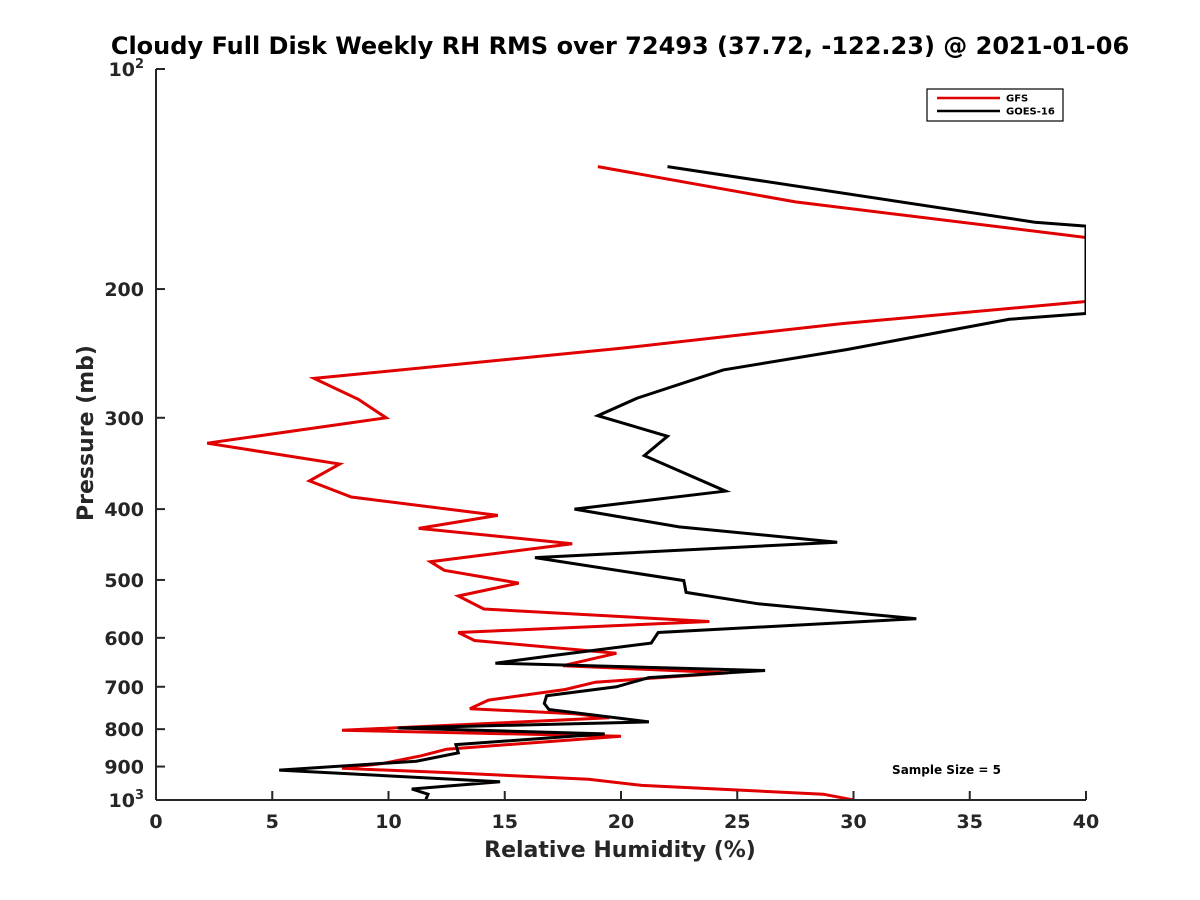 This screenshot has height=900, width=1200. What do you see at coordinates (124, 510) in the screenshot?
I see `y-tick-label: 400` at bounding box center [124, 510].